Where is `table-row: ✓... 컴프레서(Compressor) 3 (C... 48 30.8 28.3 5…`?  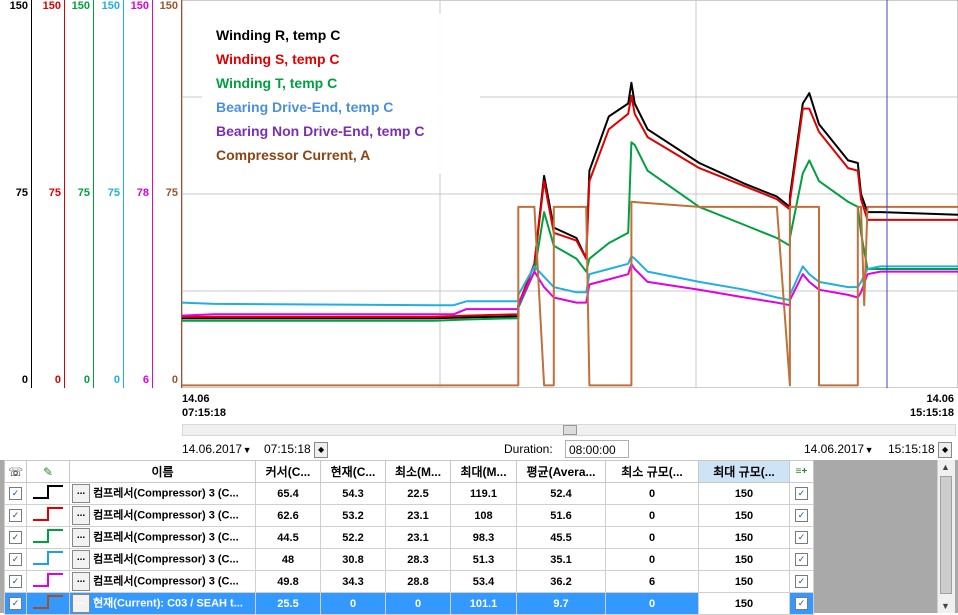
table-row: ✓... 컴프레서(Compressor) 3 (C... 48 30.8 28.3 5… is located at coordinates (409, 559).